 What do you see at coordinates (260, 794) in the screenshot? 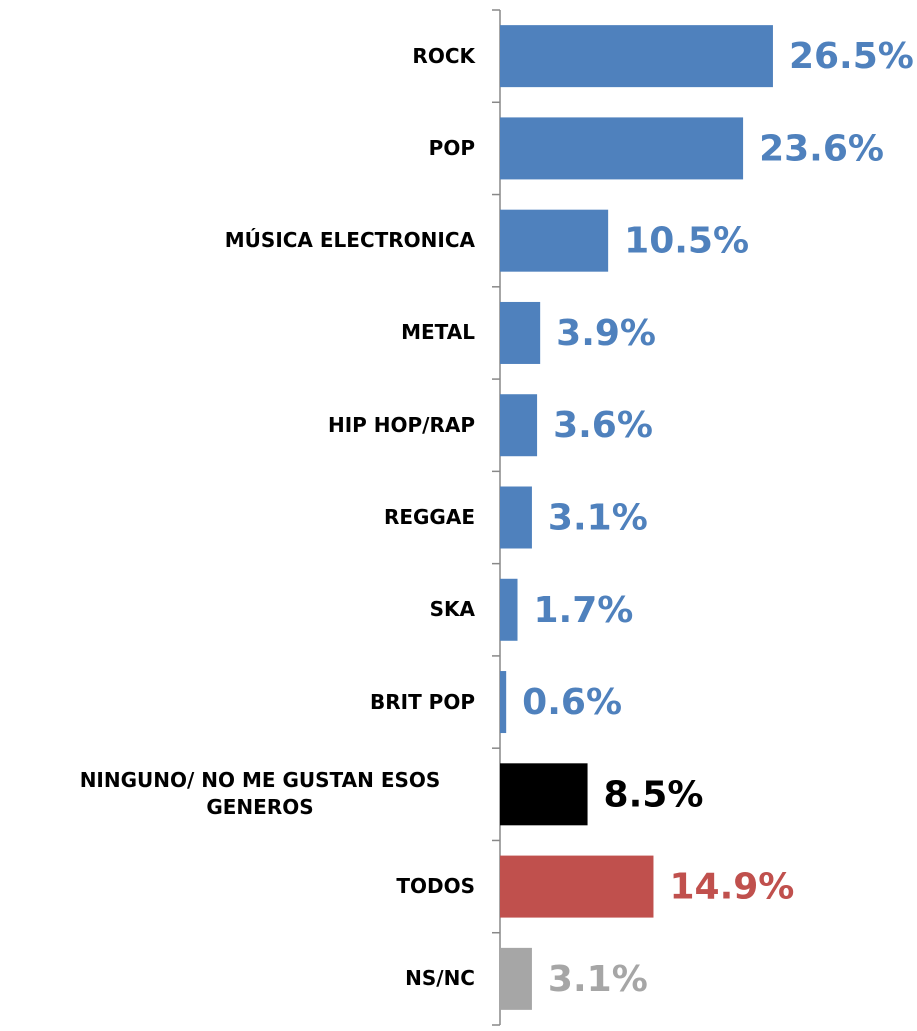
I see `category-label: NINGUNO/ NO ME GUSTAN ESOS GENEROS` at bounding box center [260, 794].